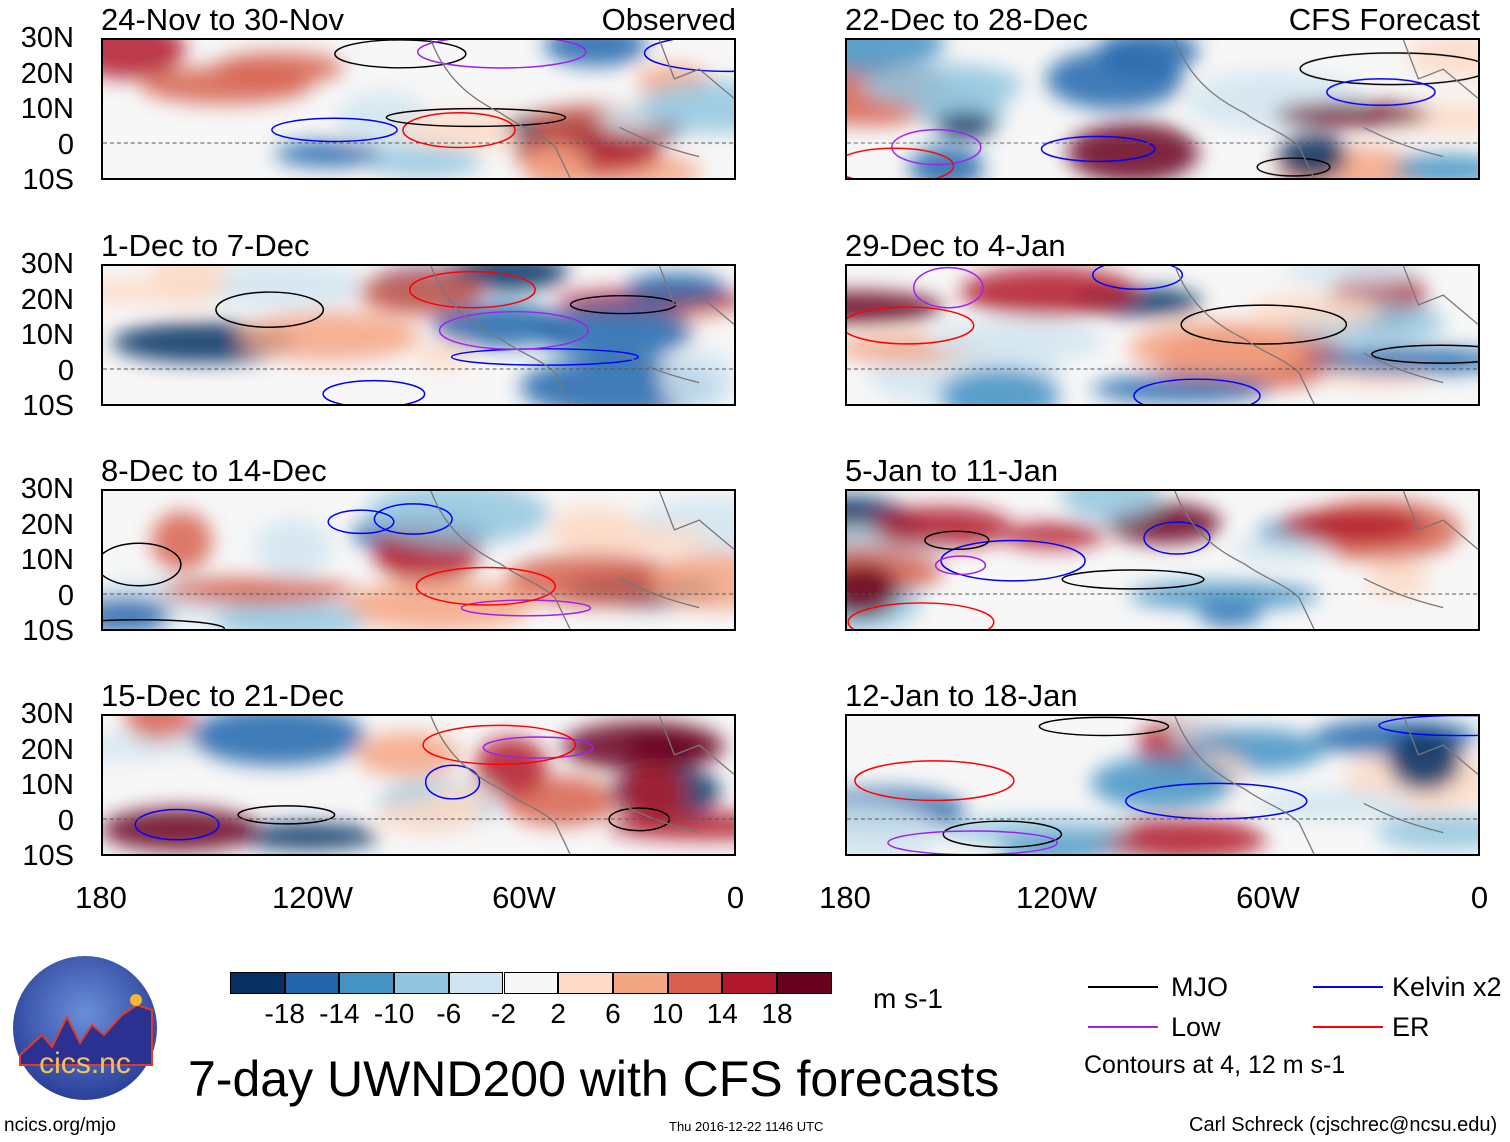 Image resolution: width=1510 pixels, height=1142 pixels. Describe the element at coordinates (908, 998) in the screenshot. I see `colorbar-units: m s-1` at that location.